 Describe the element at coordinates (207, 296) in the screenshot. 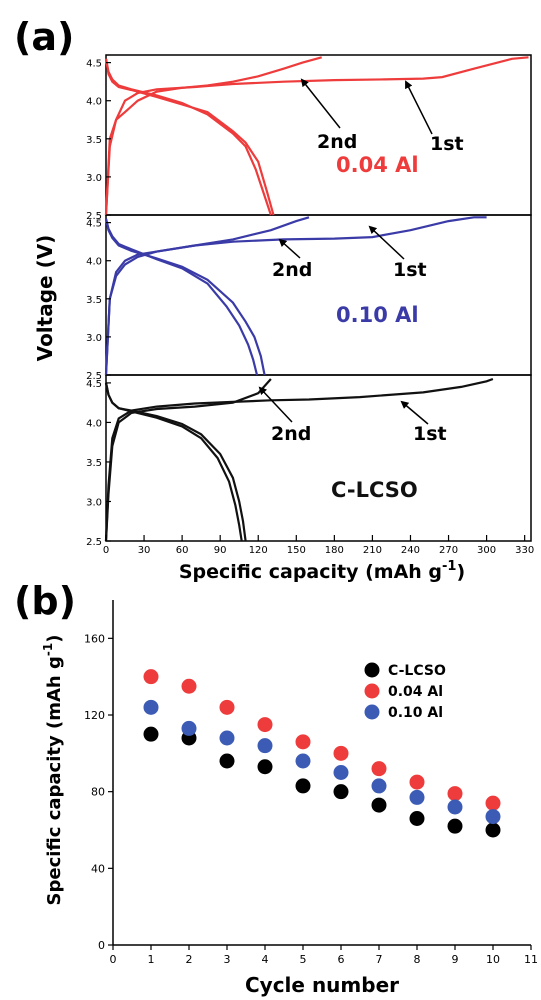

I see `curve-0-10-al-2nd-charge` at that location.